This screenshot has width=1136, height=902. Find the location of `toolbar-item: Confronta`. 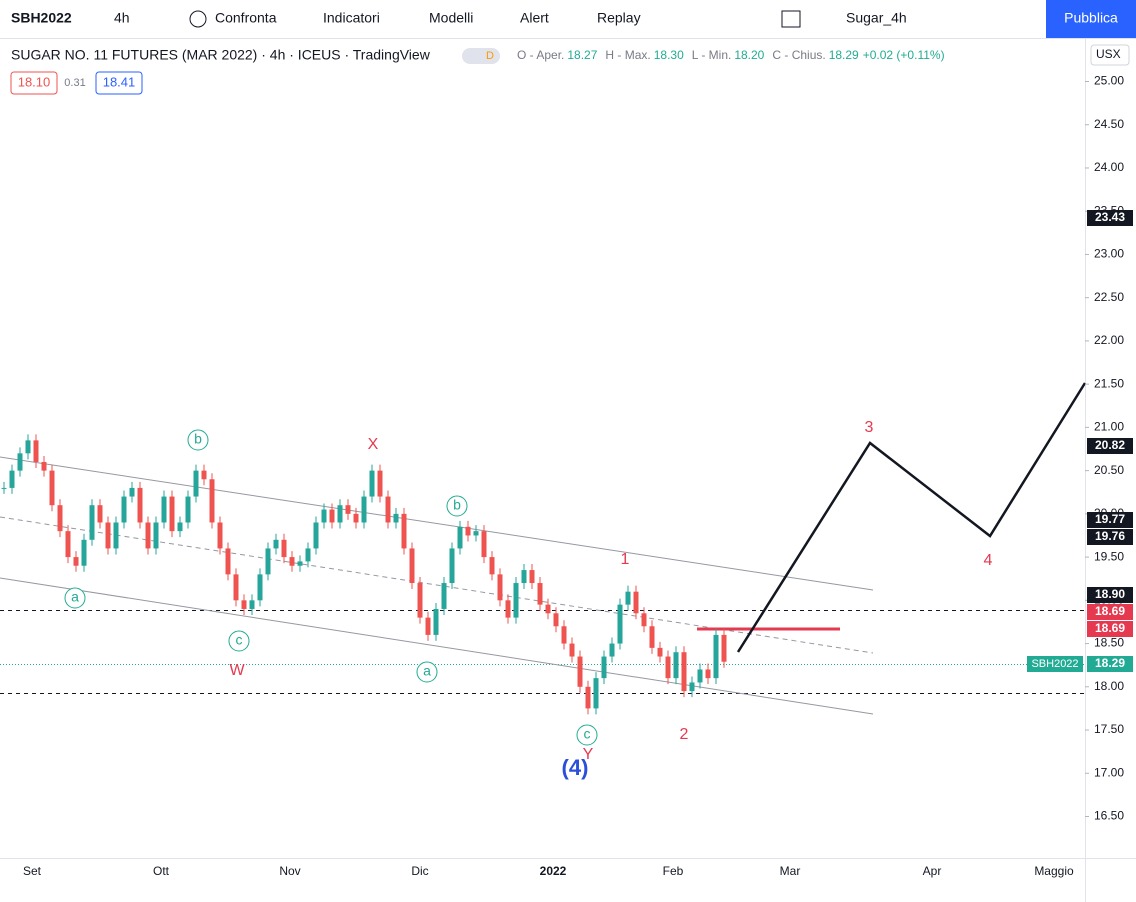

toolbar-item: Confronta is located at coordinates (246, 18).